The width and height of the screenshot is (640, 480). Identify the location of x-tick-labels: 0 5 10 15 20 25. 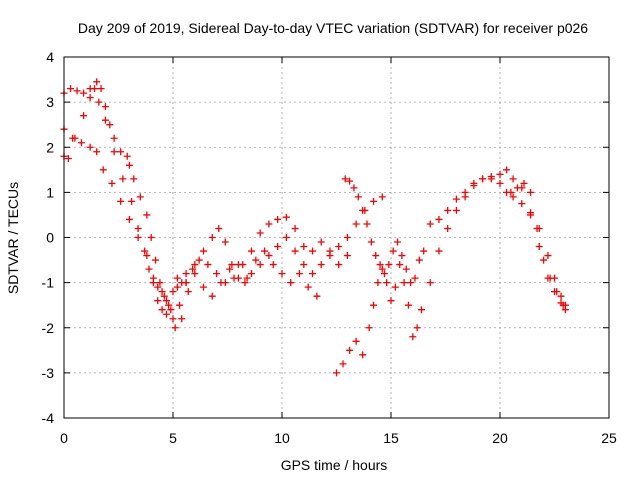
(338, 438).